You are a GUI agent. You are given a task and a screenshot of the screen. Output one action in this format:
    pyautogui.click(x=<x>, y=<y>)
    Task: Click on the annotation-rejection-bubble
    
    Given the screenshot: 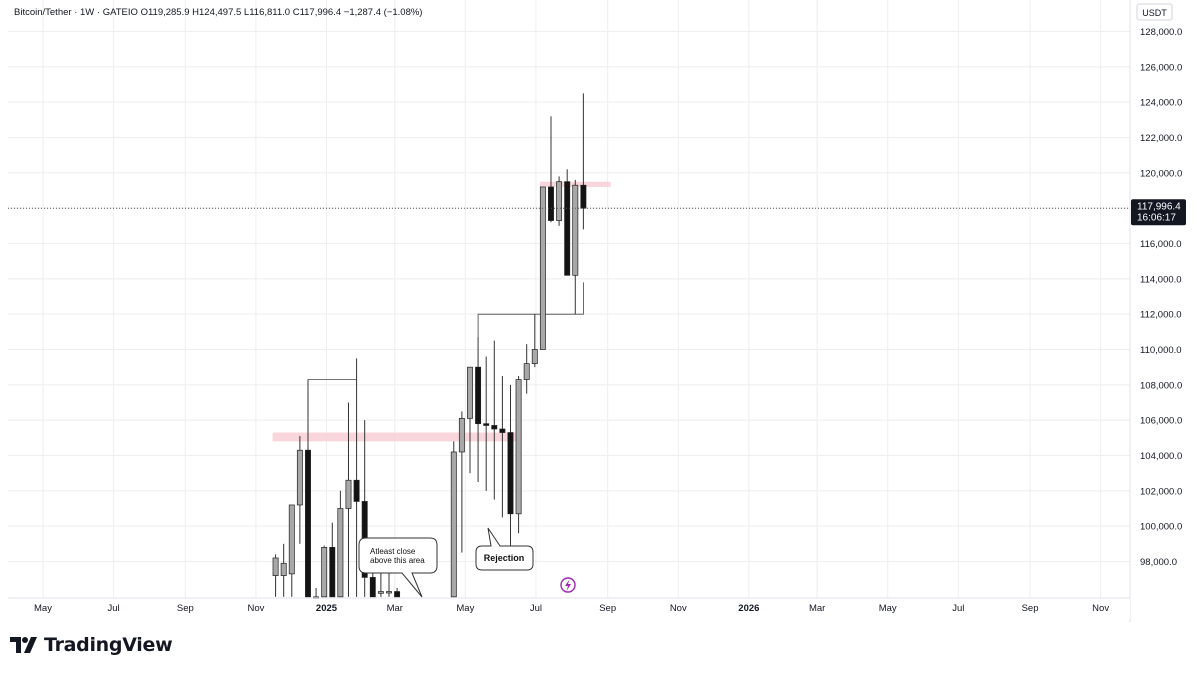 What is the action you would take?
    pyautogui.click(x=504, y=549)
    